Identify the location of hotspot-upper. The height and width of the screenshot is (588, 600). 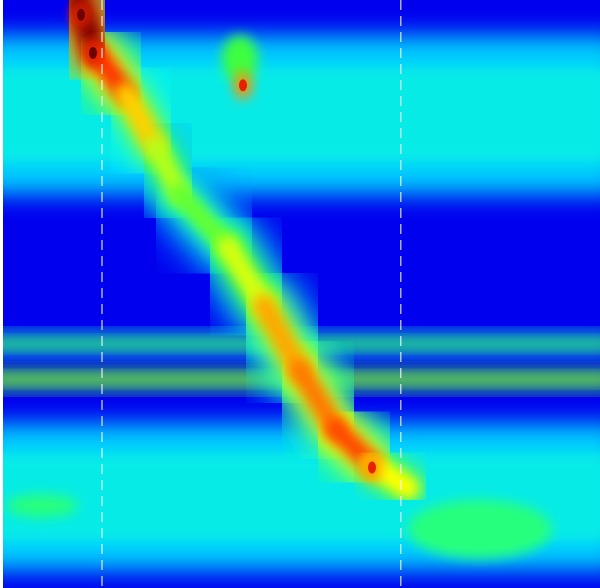
(93, 52).